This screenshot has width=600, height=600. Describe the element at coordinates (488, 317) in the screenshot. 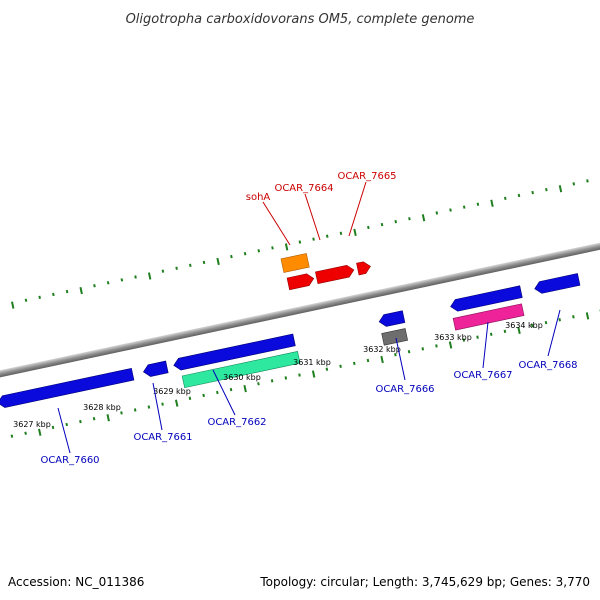

I see `gene-pink-reverse` at that location.